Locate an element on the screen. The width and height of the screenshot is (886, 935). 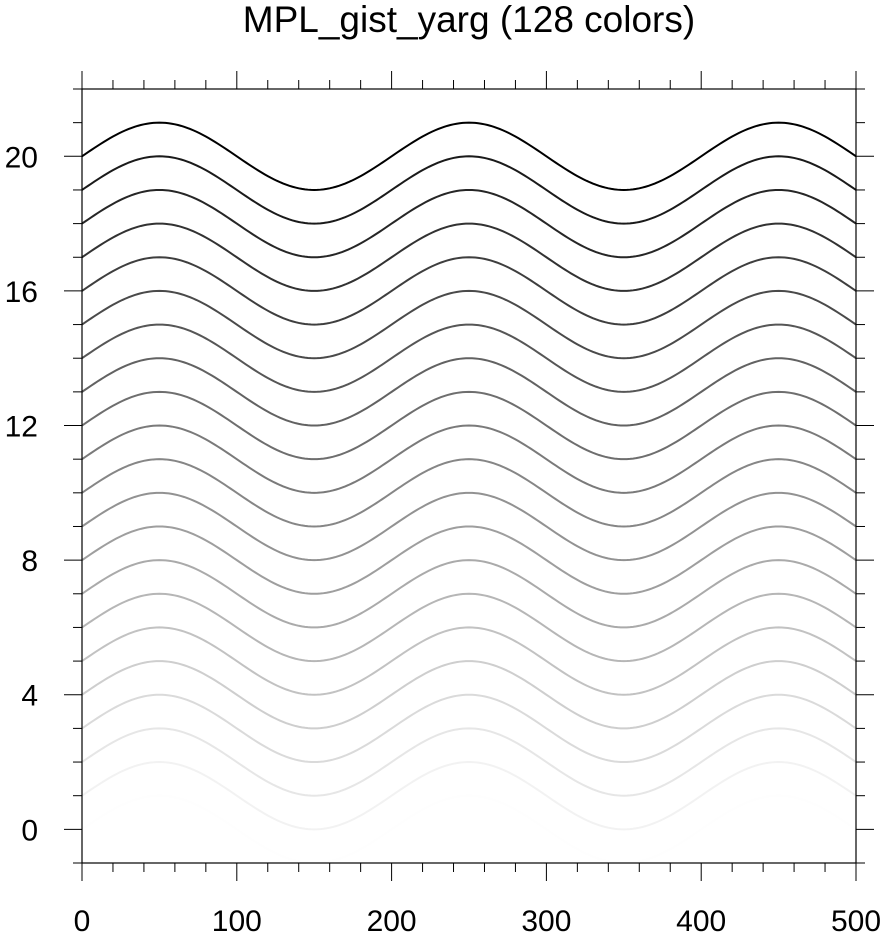
y-tick-label: 4 is located at coordinates (29, 696).